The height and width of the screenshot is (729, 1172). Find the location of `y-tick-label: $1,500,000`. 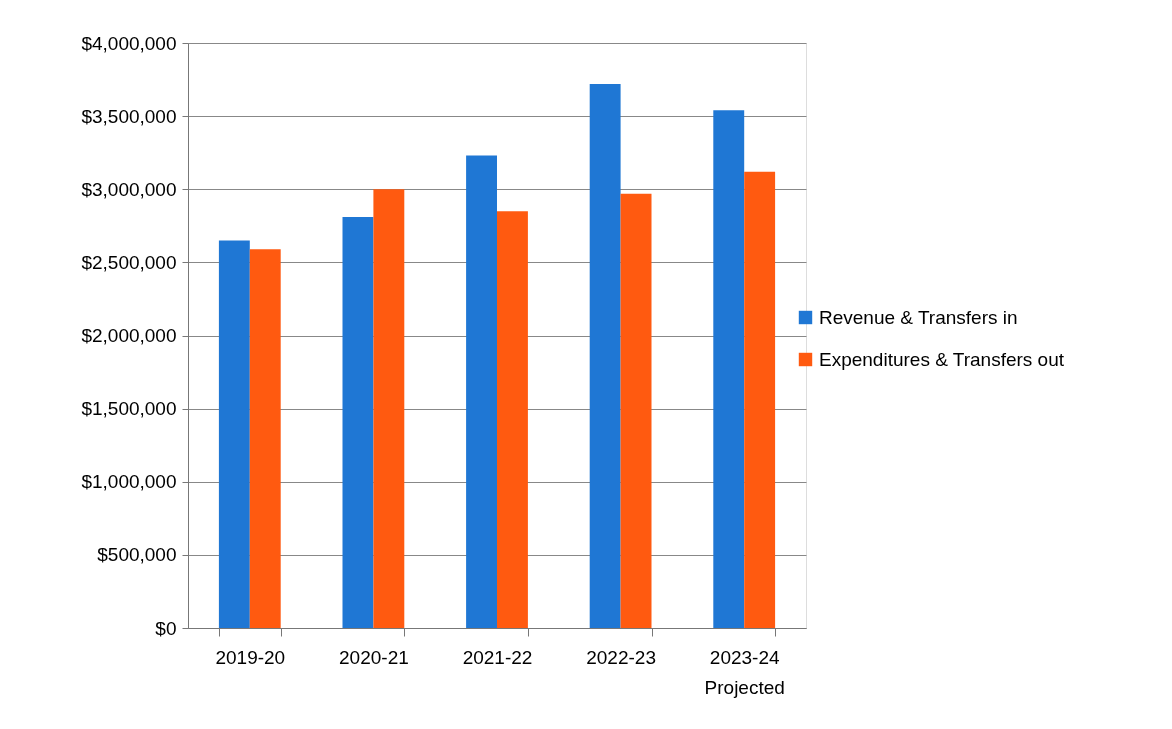

y-tick-label: $1,500,000 is located at coordinates (129, 409).